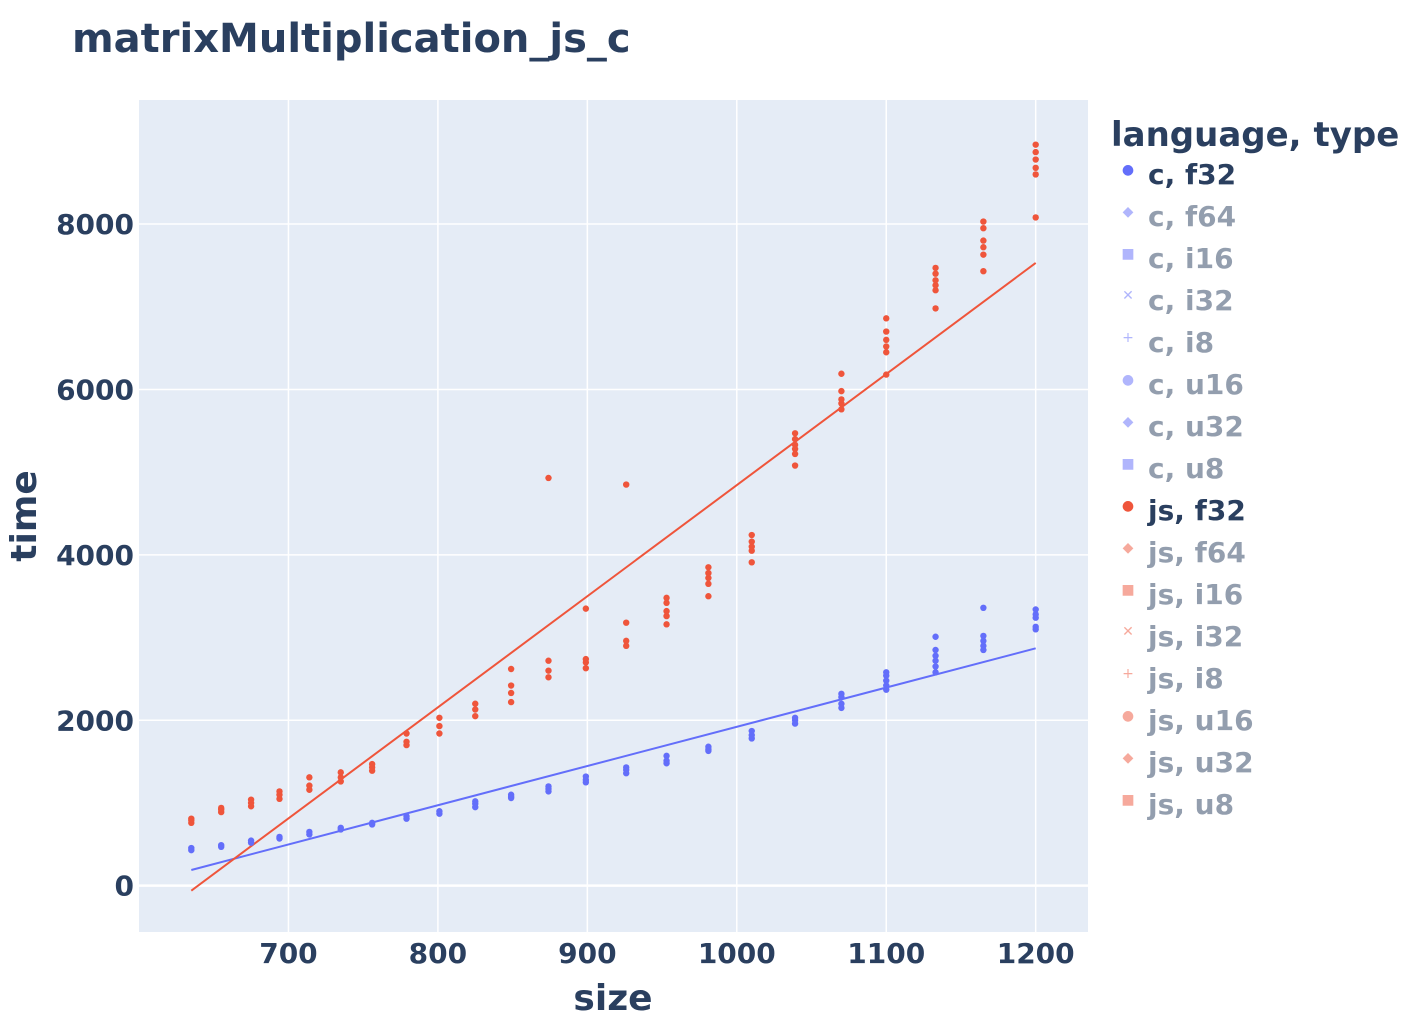 Image resolution: width=1425 pixels, height=1022 pixels. I want to click on x-tick-labels: 700 800 900 1000 1100 1200, so click(666, 953).